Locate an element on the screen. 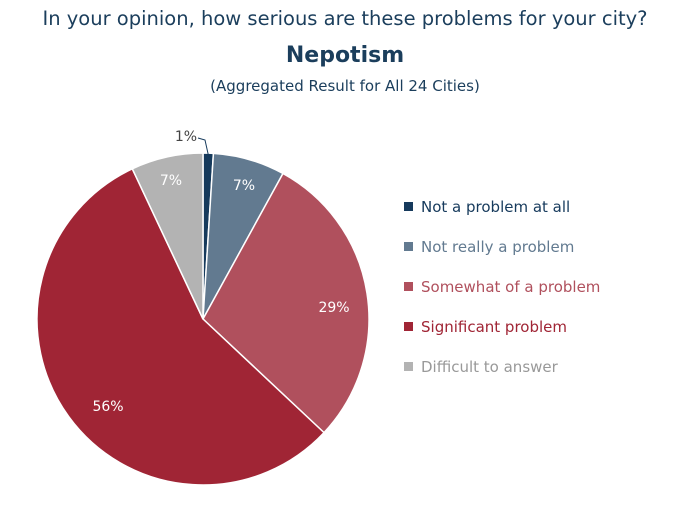 The height and width of the screenshot is (521, 690). pie-slice-difficult-to-answer is located at coordinates (167, 236).